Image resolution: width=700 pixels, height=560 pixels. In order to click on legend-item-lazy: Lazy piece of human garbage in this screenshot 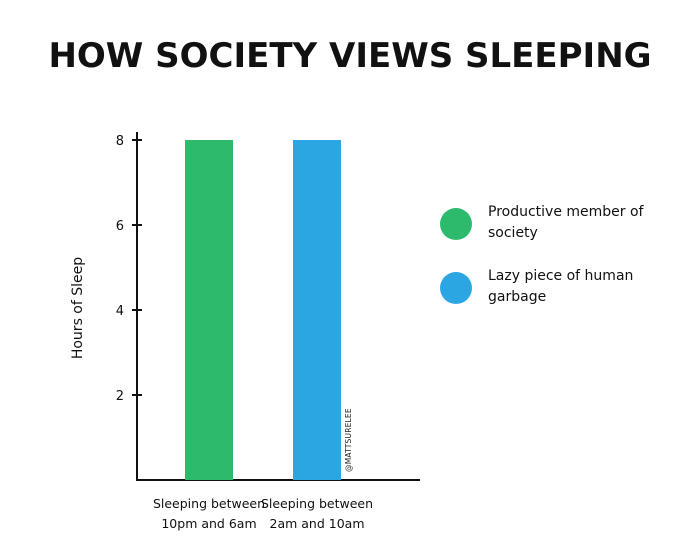, I will do `click(565, 296)`.